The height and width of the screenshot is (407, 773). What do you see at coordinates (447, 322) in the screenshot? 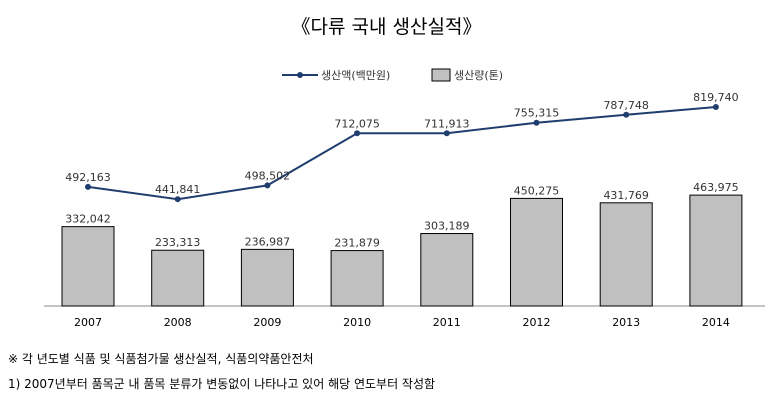
I see `x-tick-2011: 2011` at bounding box center [447, 322].